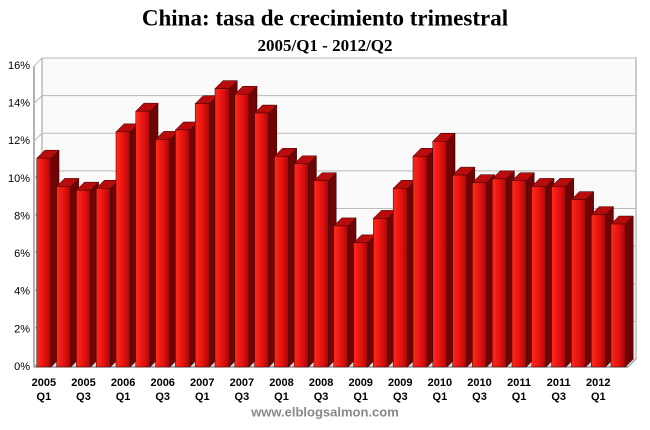  Describe the element at coordinates (321, 390) in the screenshot. I see `x-tick-label: 2008 Q3` at that location.